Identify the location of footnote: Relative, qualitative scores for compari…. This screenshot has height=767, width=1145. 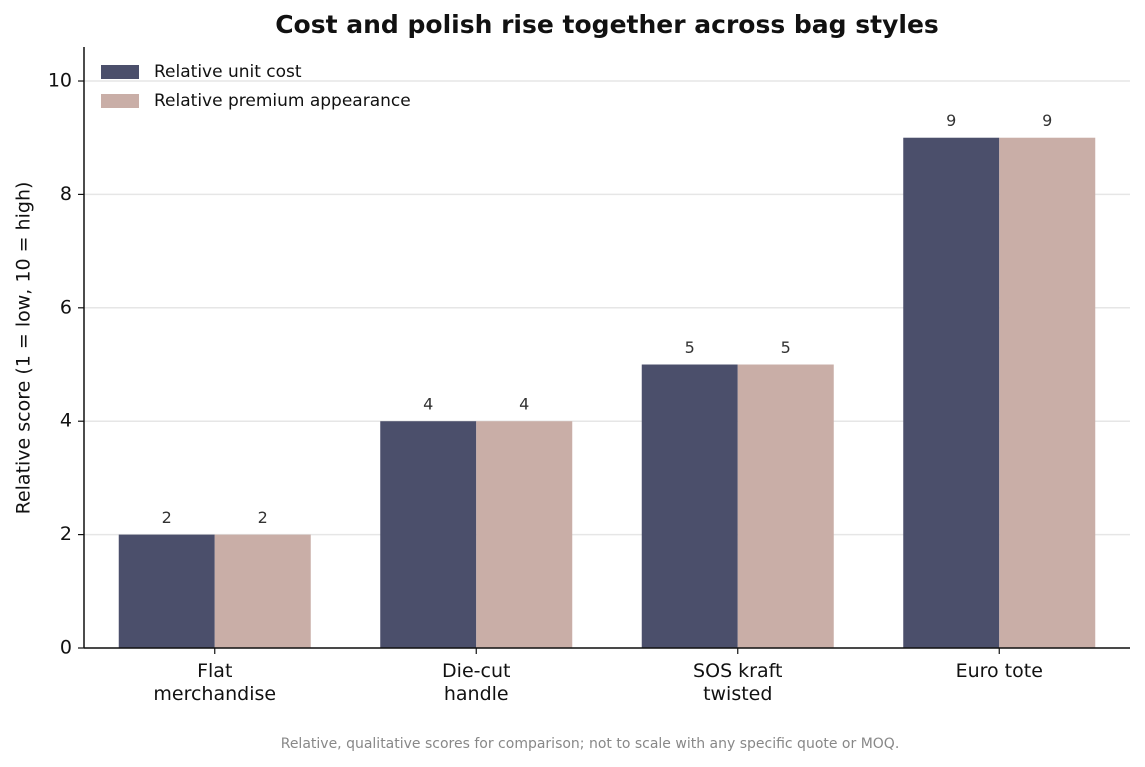
(590, 744).